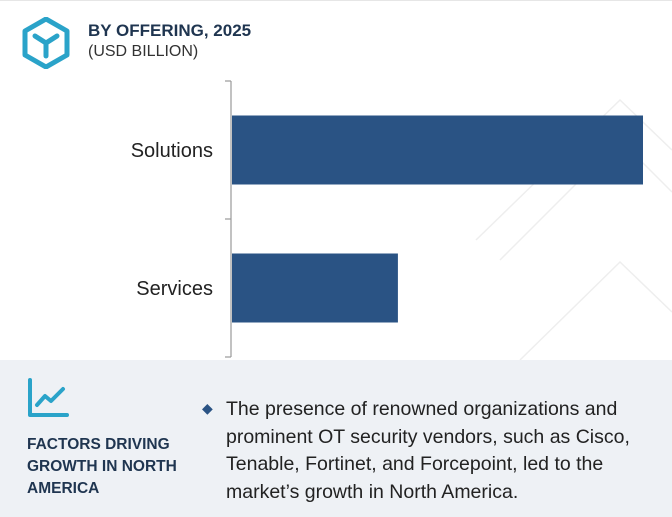  I want to click on hexagon-cube-logo-icon, so click(46, 43).